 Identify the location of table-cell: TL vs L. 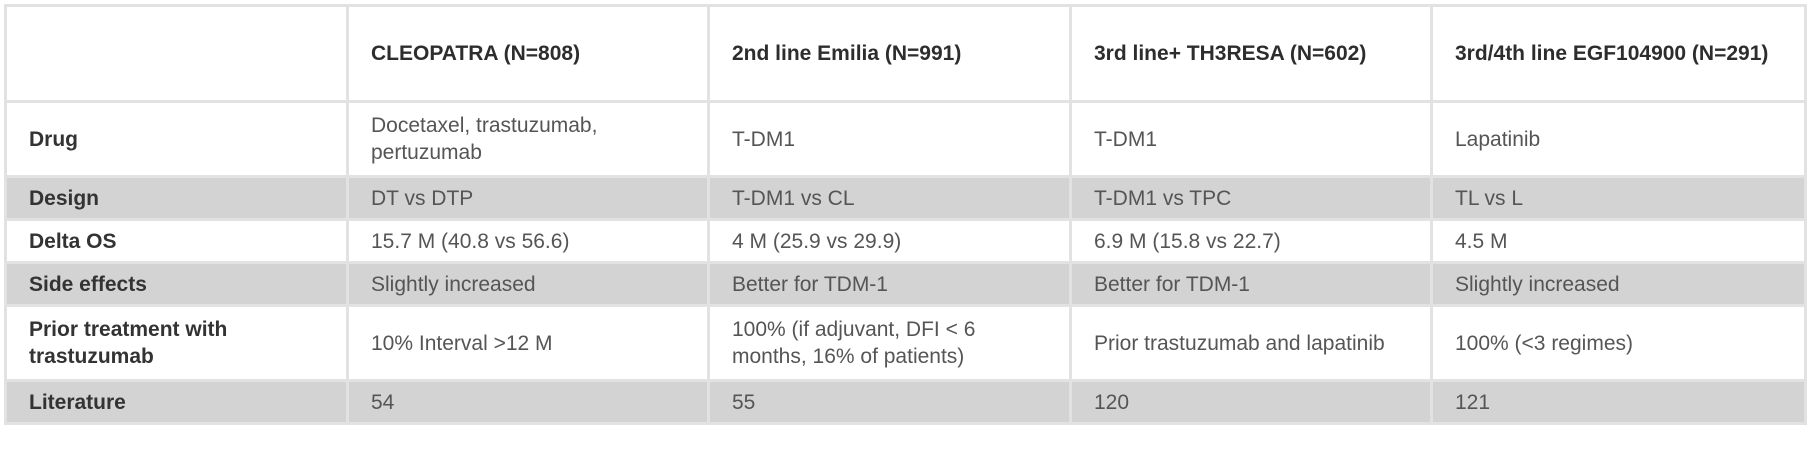
(1618, 198).